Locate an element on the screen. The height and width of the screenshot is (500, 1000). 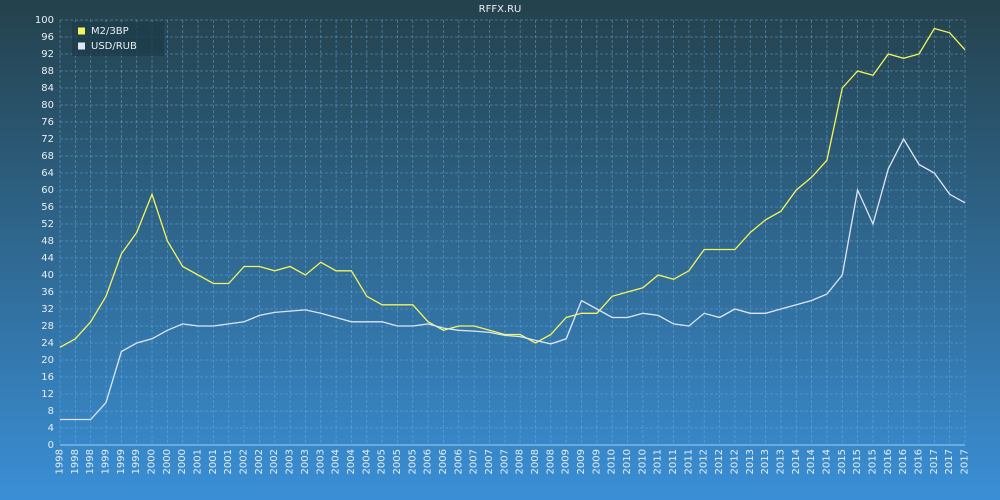
chart-title: RFFX.RU is located at coordinates (500, 9).